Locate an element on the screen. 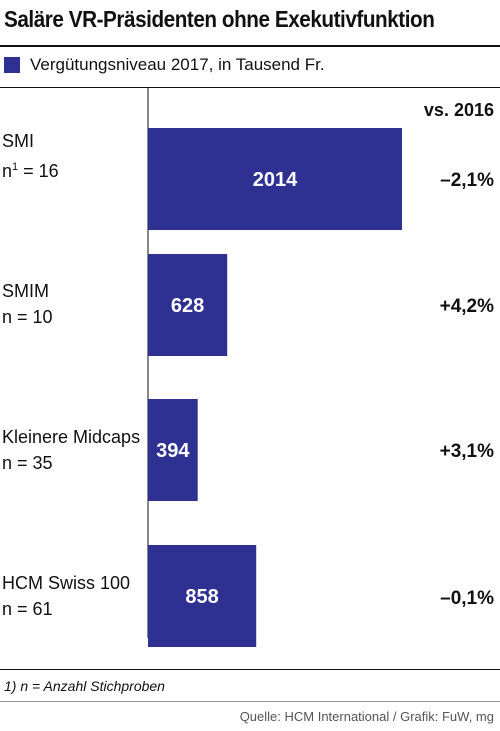 This screenshot has height=731, width=500. data-label-hcm-swiss-100: 858 is located at coordinates (201, 597).